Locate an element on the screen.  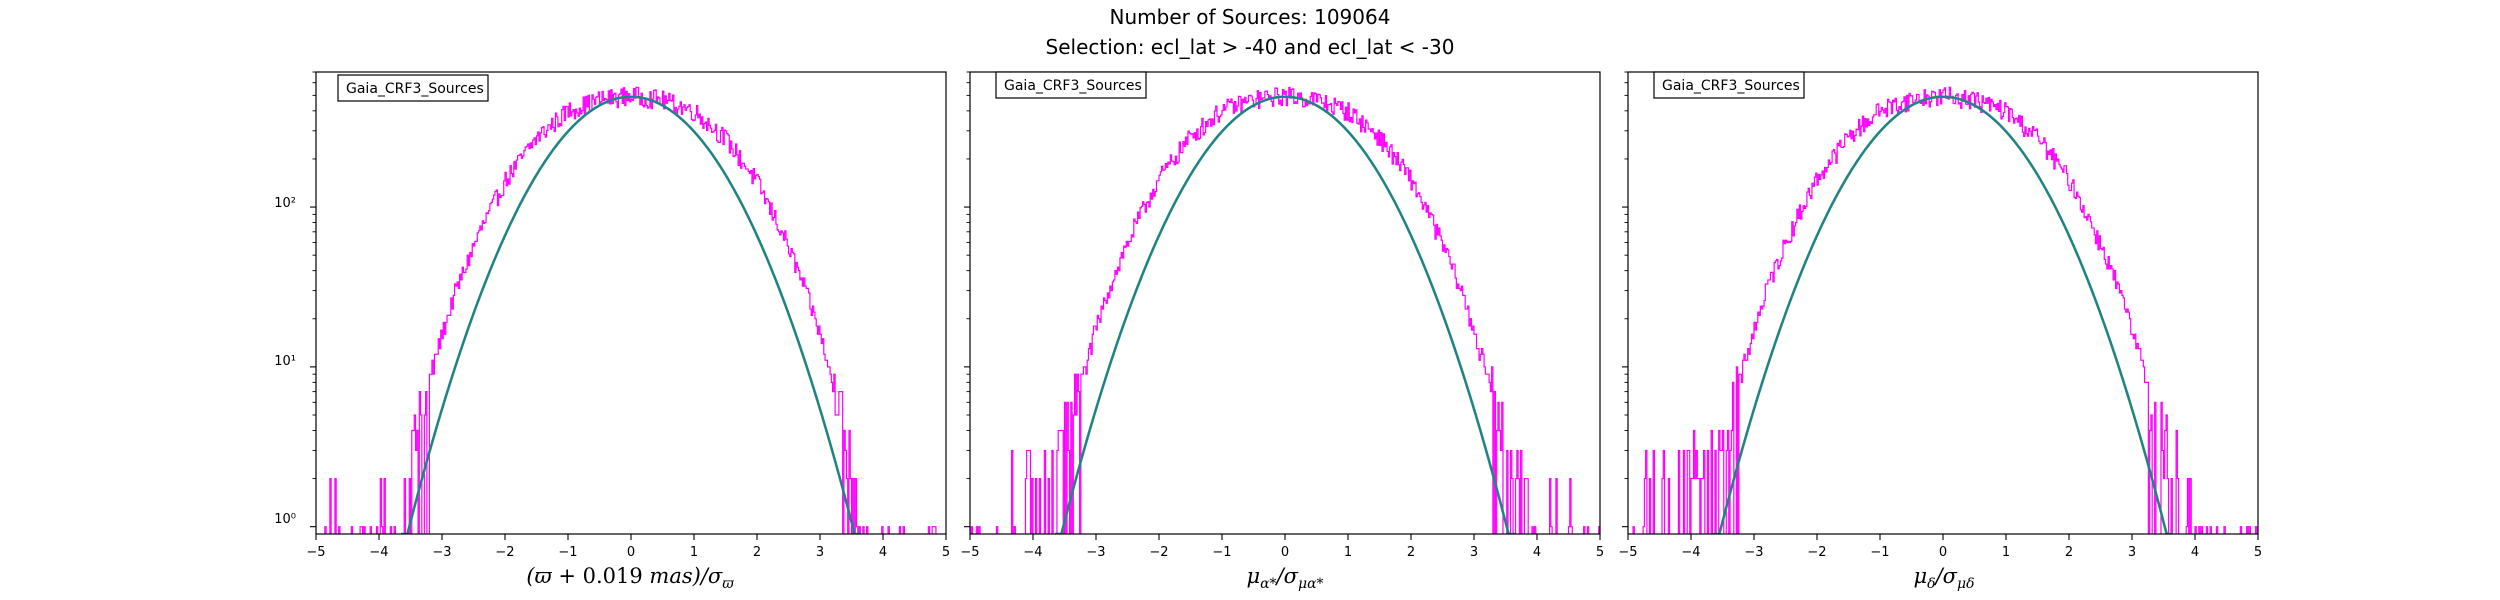
x-axis-label-parallax: (ϖ + 0.019 mas)/σϖ is located at coordinates (630, 578).